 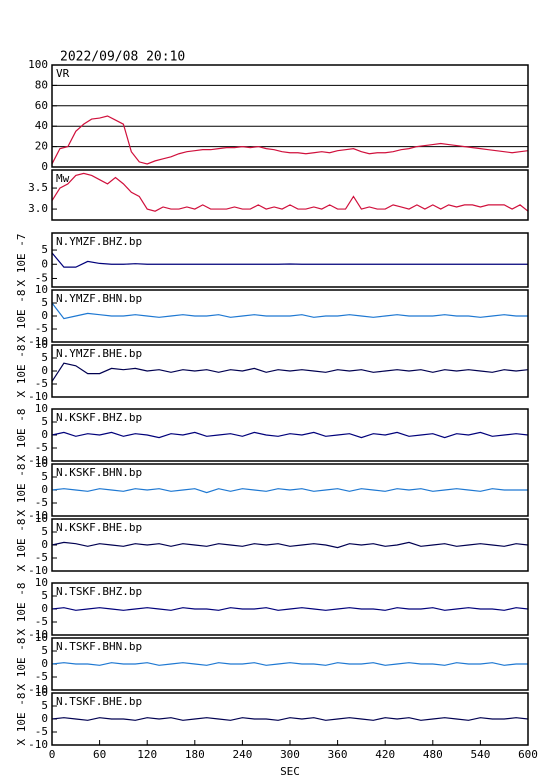 I want to click on series-label: N.TSKF.BHZ.bp, so click(x=99, y=591).